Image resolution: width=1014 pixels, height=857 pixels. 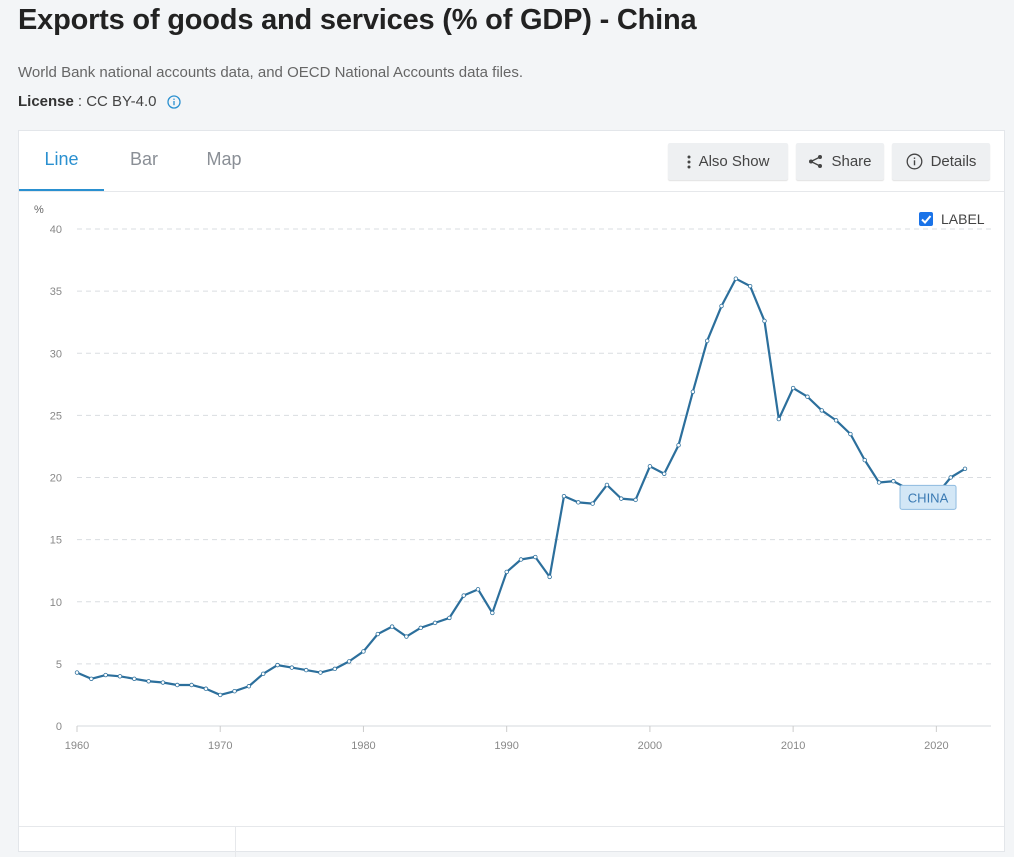 I want to click on license-value: : CC BY-4.0, so click(x=117, y=101).